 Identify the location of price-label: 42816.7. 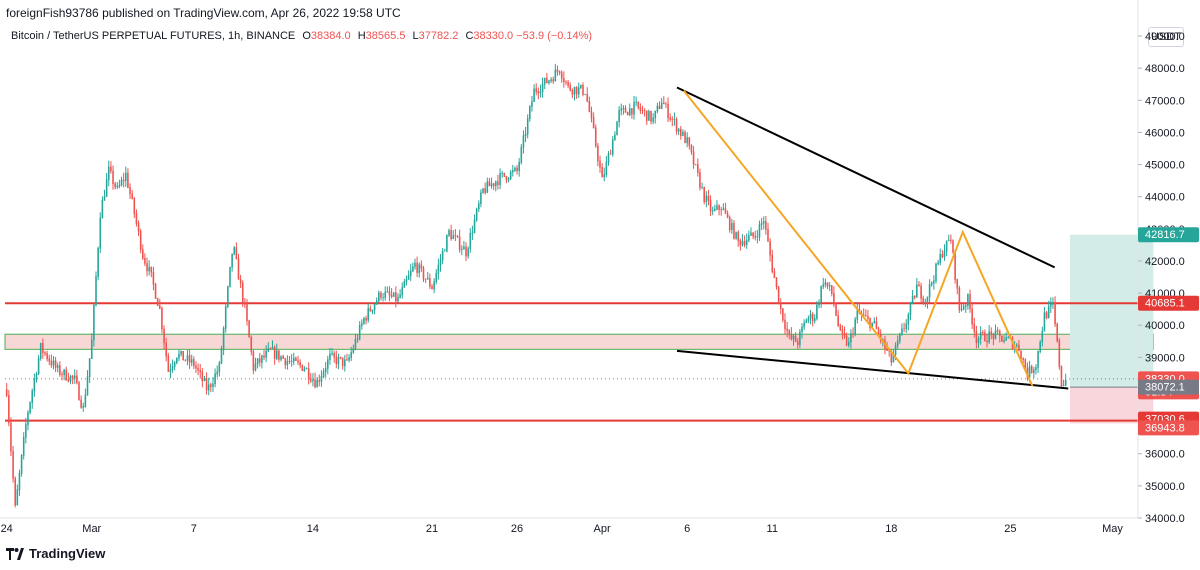
(1165, 235).